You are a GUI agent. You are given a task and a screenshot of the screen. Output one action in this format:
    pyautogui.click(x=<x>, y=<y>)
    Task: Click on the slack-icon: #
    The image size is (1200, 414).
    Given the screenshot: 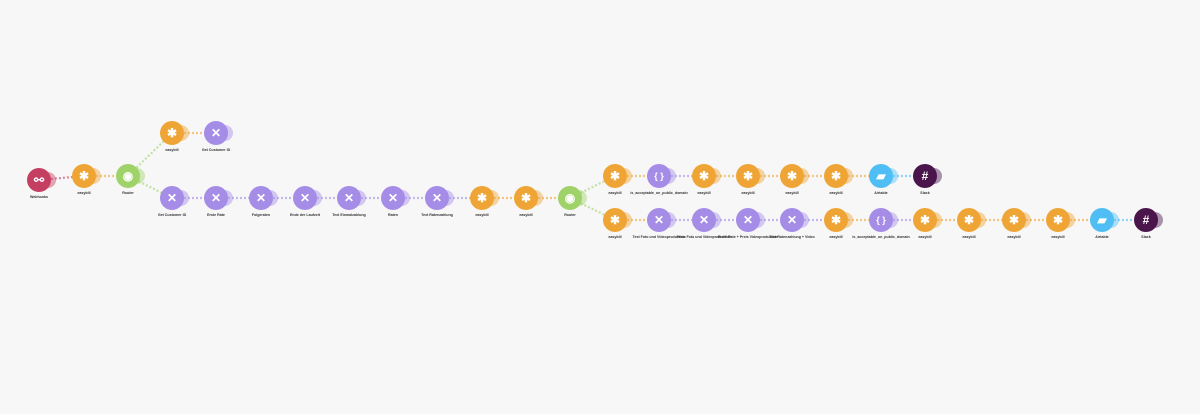 What is the action you would take?
    pyautogui.click(x=925, y=176)
    